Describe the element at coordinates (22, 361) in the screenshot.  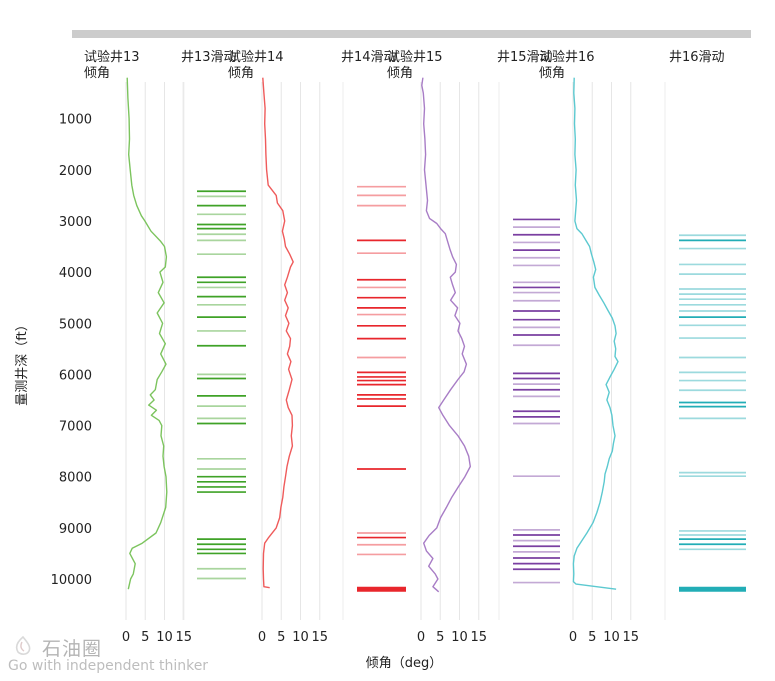
I see `y-axis-label: 量测井深（ft）` at that location.